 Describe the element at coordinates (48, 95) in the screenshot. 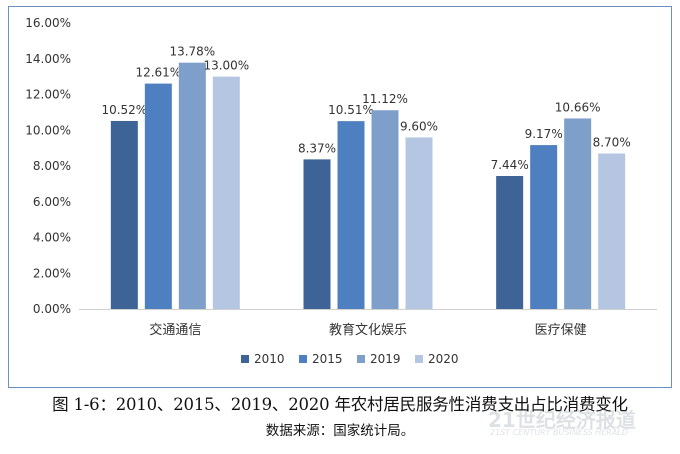

I see `y-tick-label: 12.00%` at that location.